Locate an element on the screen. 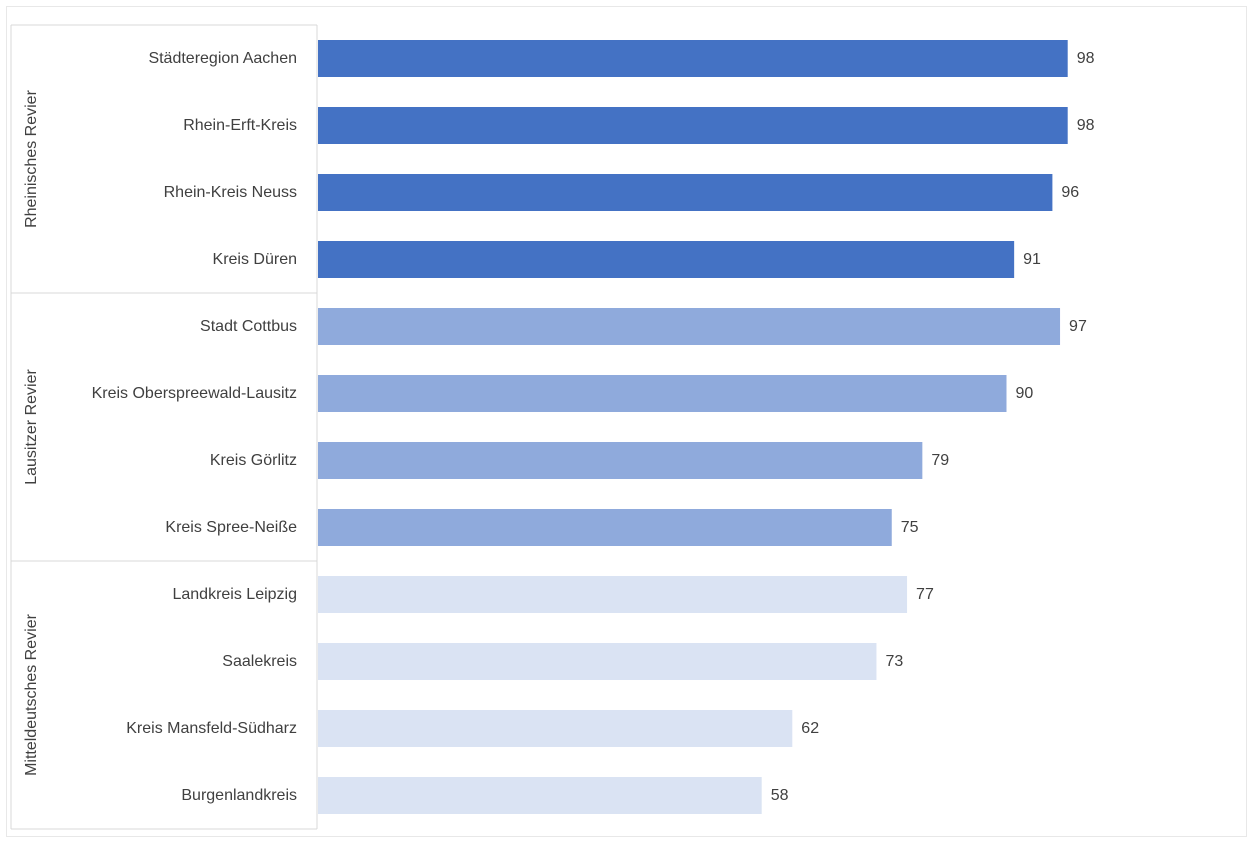 The width and height of the screenshot is (1253, 848). category-label-stadt-cottbus: Stadt Cottbus is located at coordinates (248, 326).